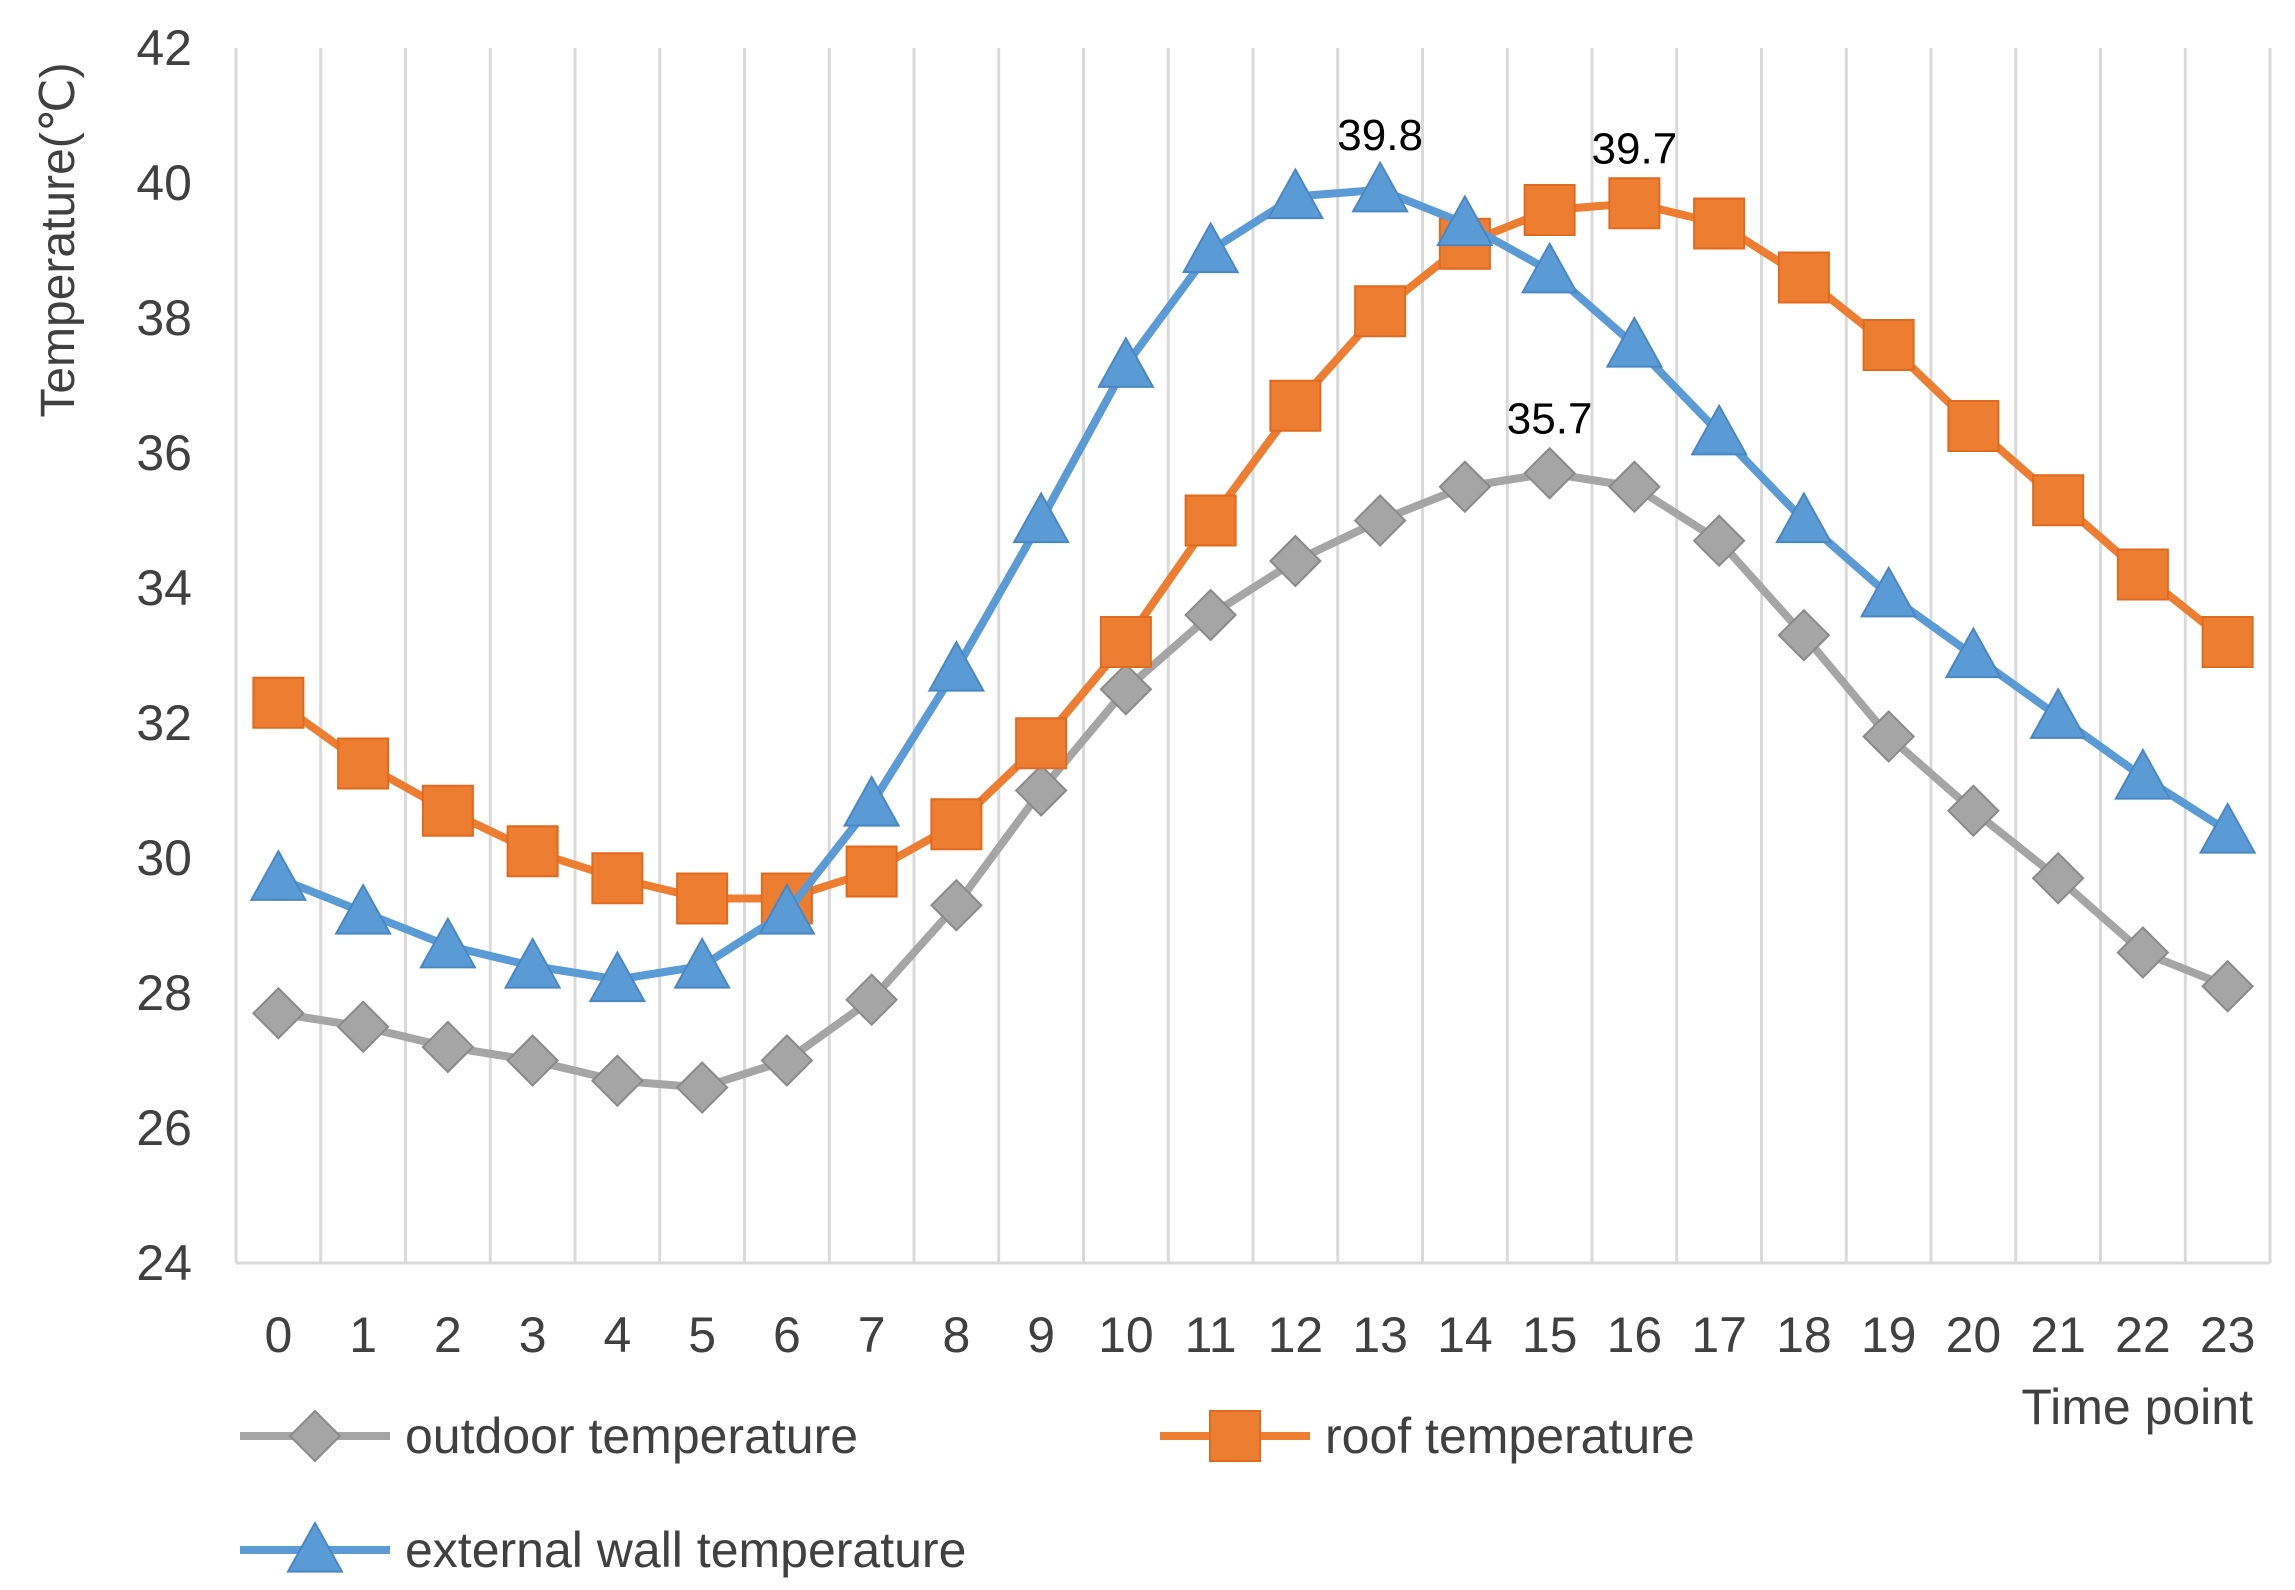 The width and height of the screenshot is (2295, 1590). I want to click on legend-label: roof temperature, so click(1510, 1436).